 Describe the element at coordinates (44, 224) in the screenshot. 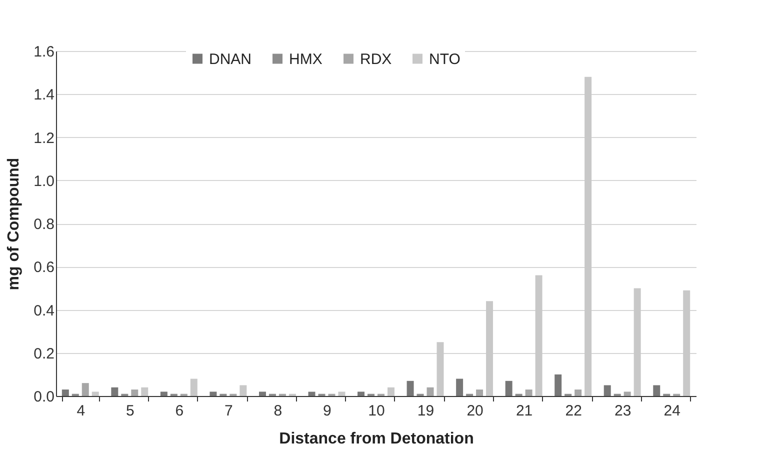

I see `y-tick-label: 0.8` at that location.